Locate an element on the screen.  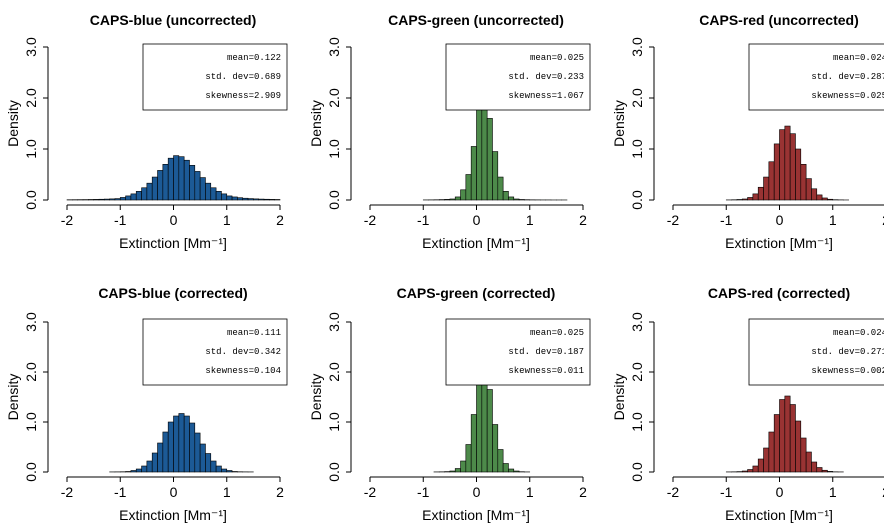
legend-text: skewness=0.104 is located at coordinates (243, 371).